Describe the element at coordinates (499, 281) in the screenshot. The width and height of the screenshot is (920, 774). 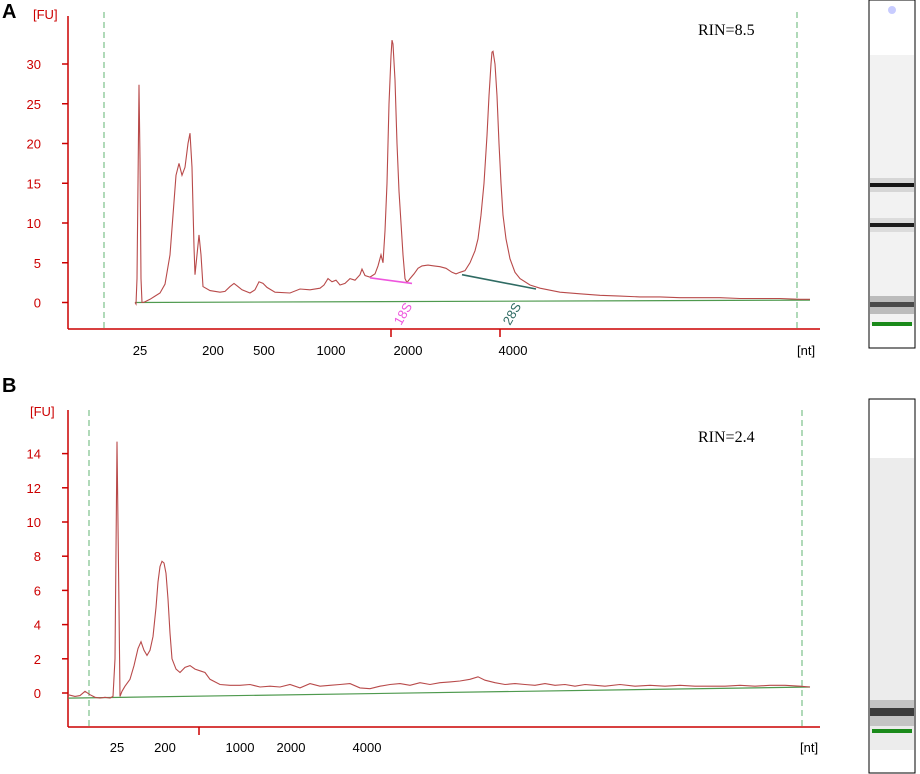
I see `panel-a-28s-segment` at that location.